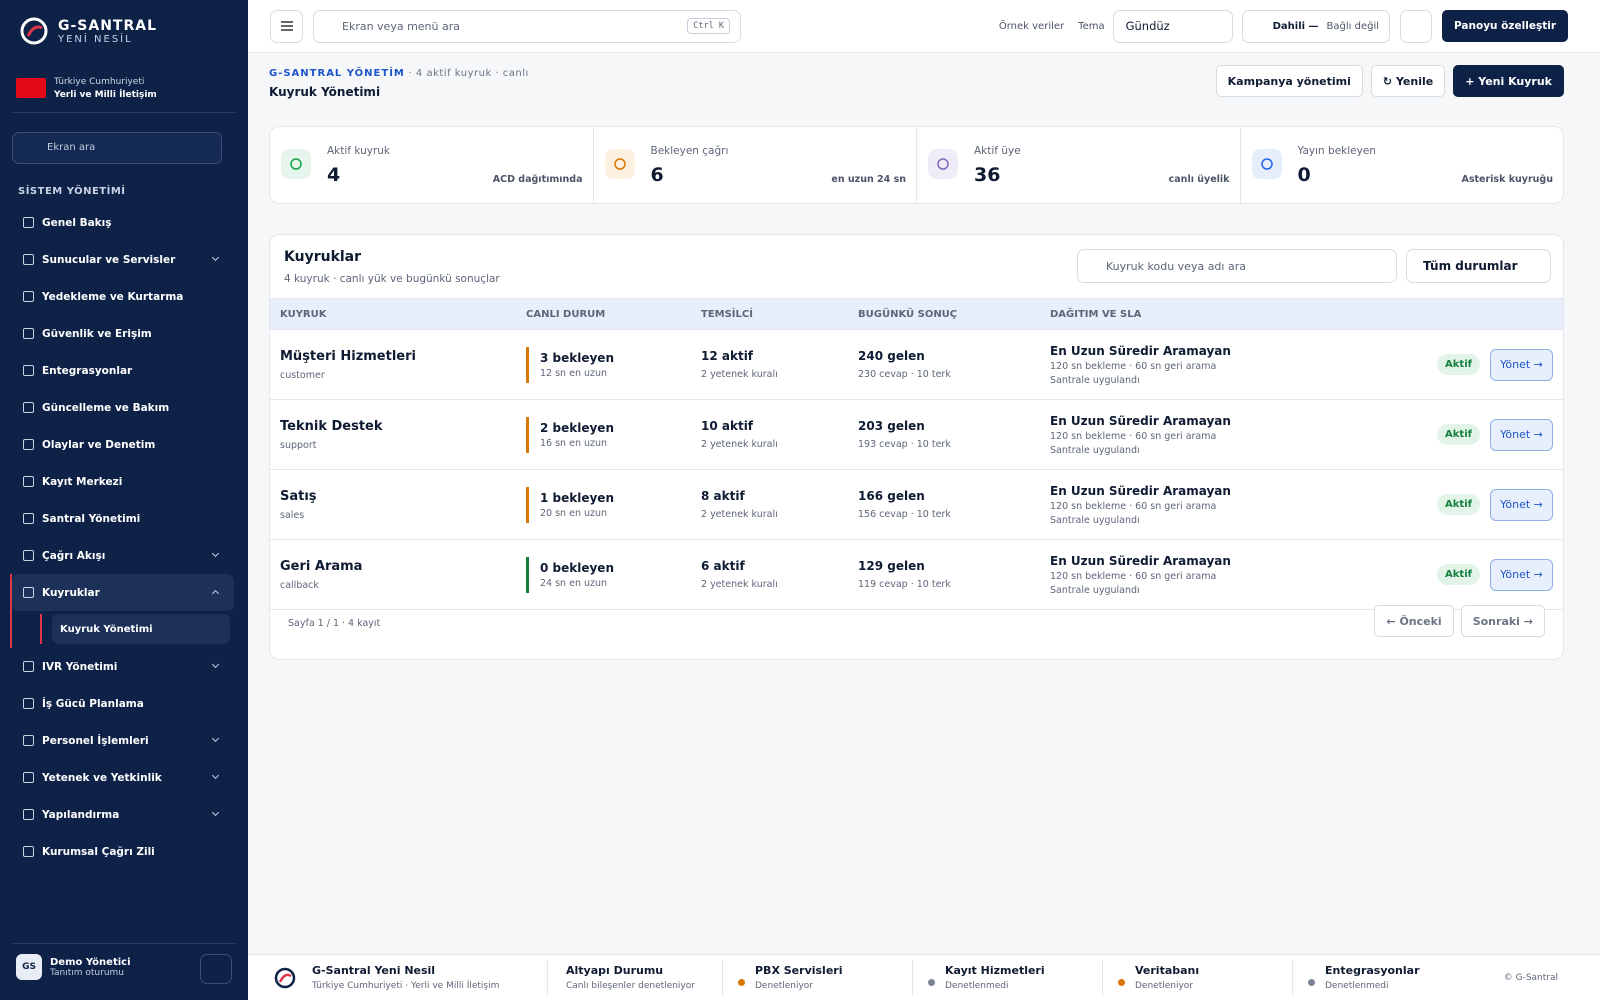  What do you see at coordinates (95, 39) in the screenshot?
I see `brand-subtitle: YENİ NESİL` at bounding box center [95, 39].